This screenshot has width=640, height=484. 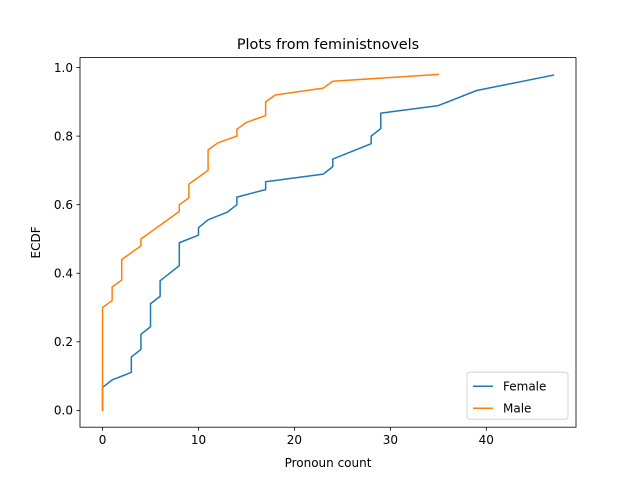 What do you see at coordinates (63, 68) in the screenshot?
I see `y-tick-label: 1.0` at bounding box center [63, 68].